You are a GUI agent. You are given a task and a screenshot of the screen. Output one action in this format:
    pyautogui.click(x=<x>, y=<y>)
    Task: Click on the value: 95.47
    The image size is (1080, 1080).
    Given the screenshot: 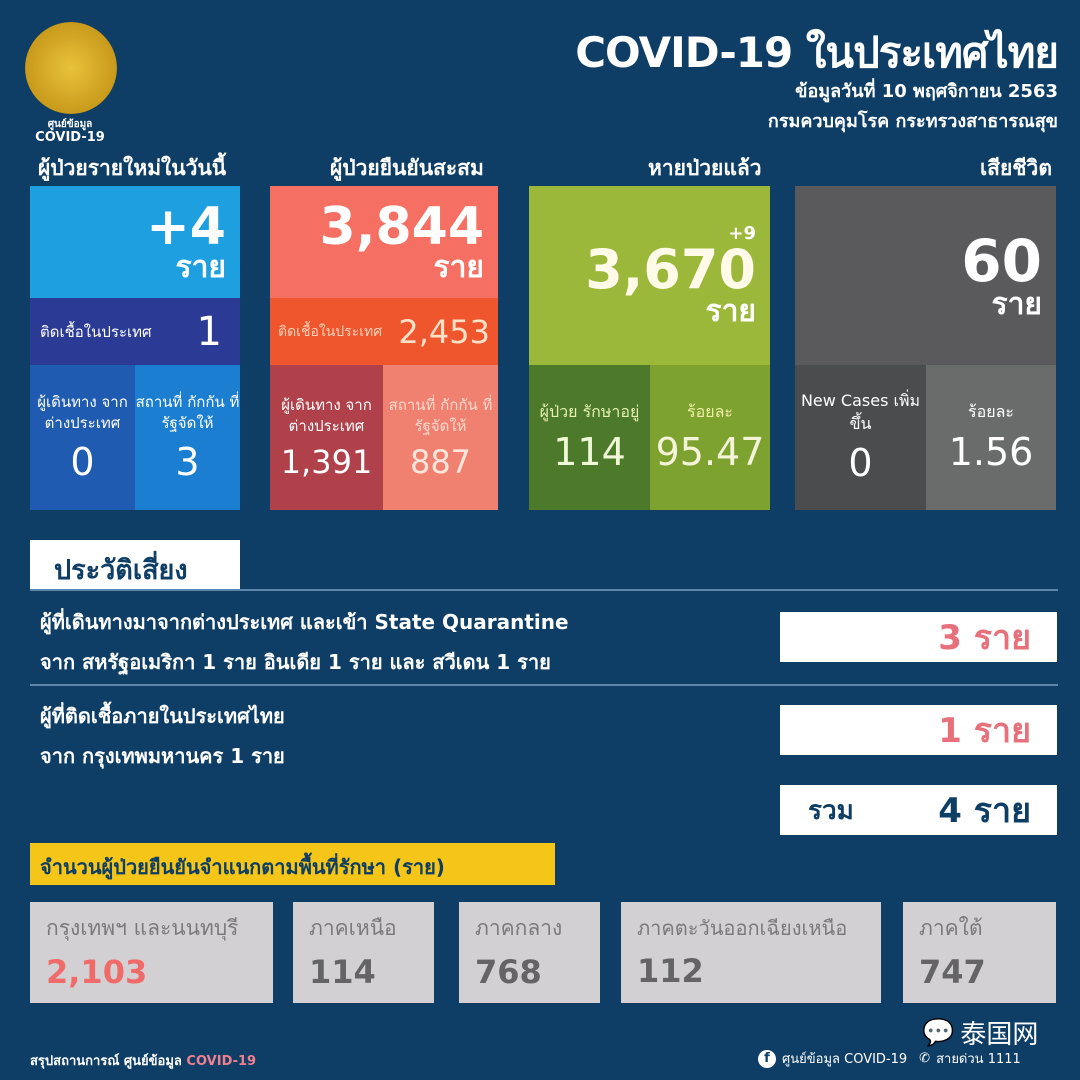 What is the action you would take?
    pyautogui.click(x=710, y=451)
    